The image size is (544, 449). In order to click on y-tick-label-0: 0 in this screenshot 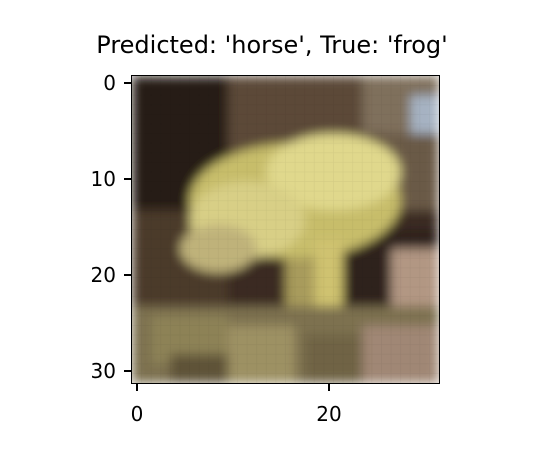, I will do `click(109, 83)`.